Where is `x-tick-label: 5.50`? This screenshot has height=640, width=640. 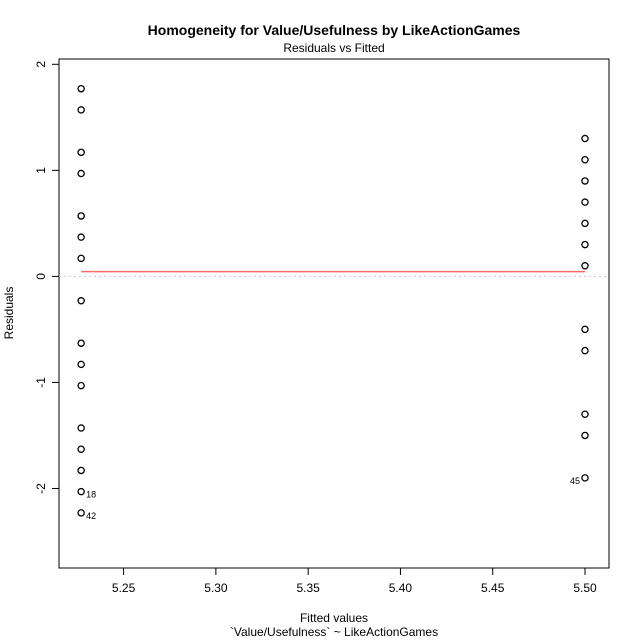
x-tick-label: 5.50 is located at coordinates (585, 588).